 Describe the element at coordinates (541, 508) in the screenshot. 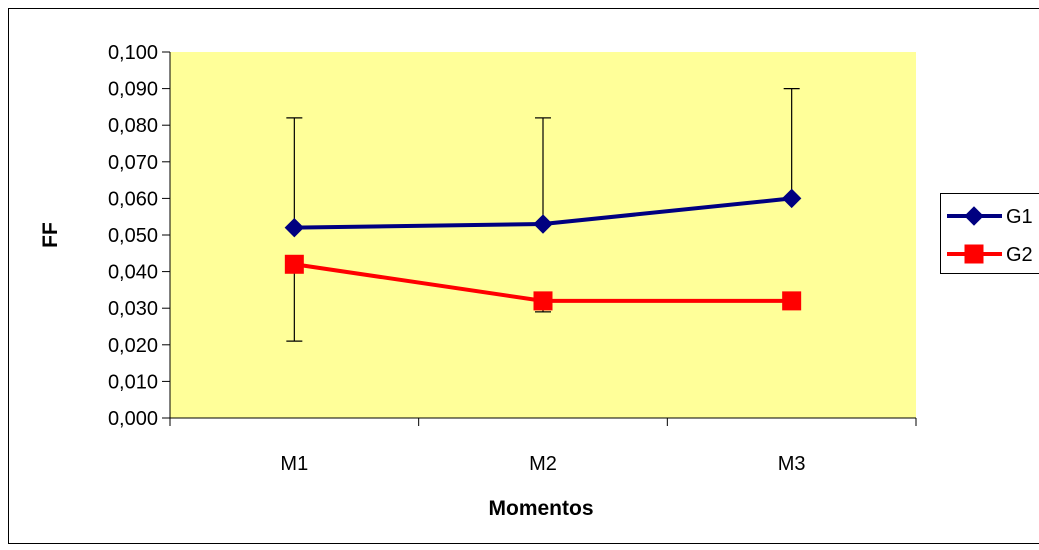

I see `x-axis-title: Momentos` at that location.